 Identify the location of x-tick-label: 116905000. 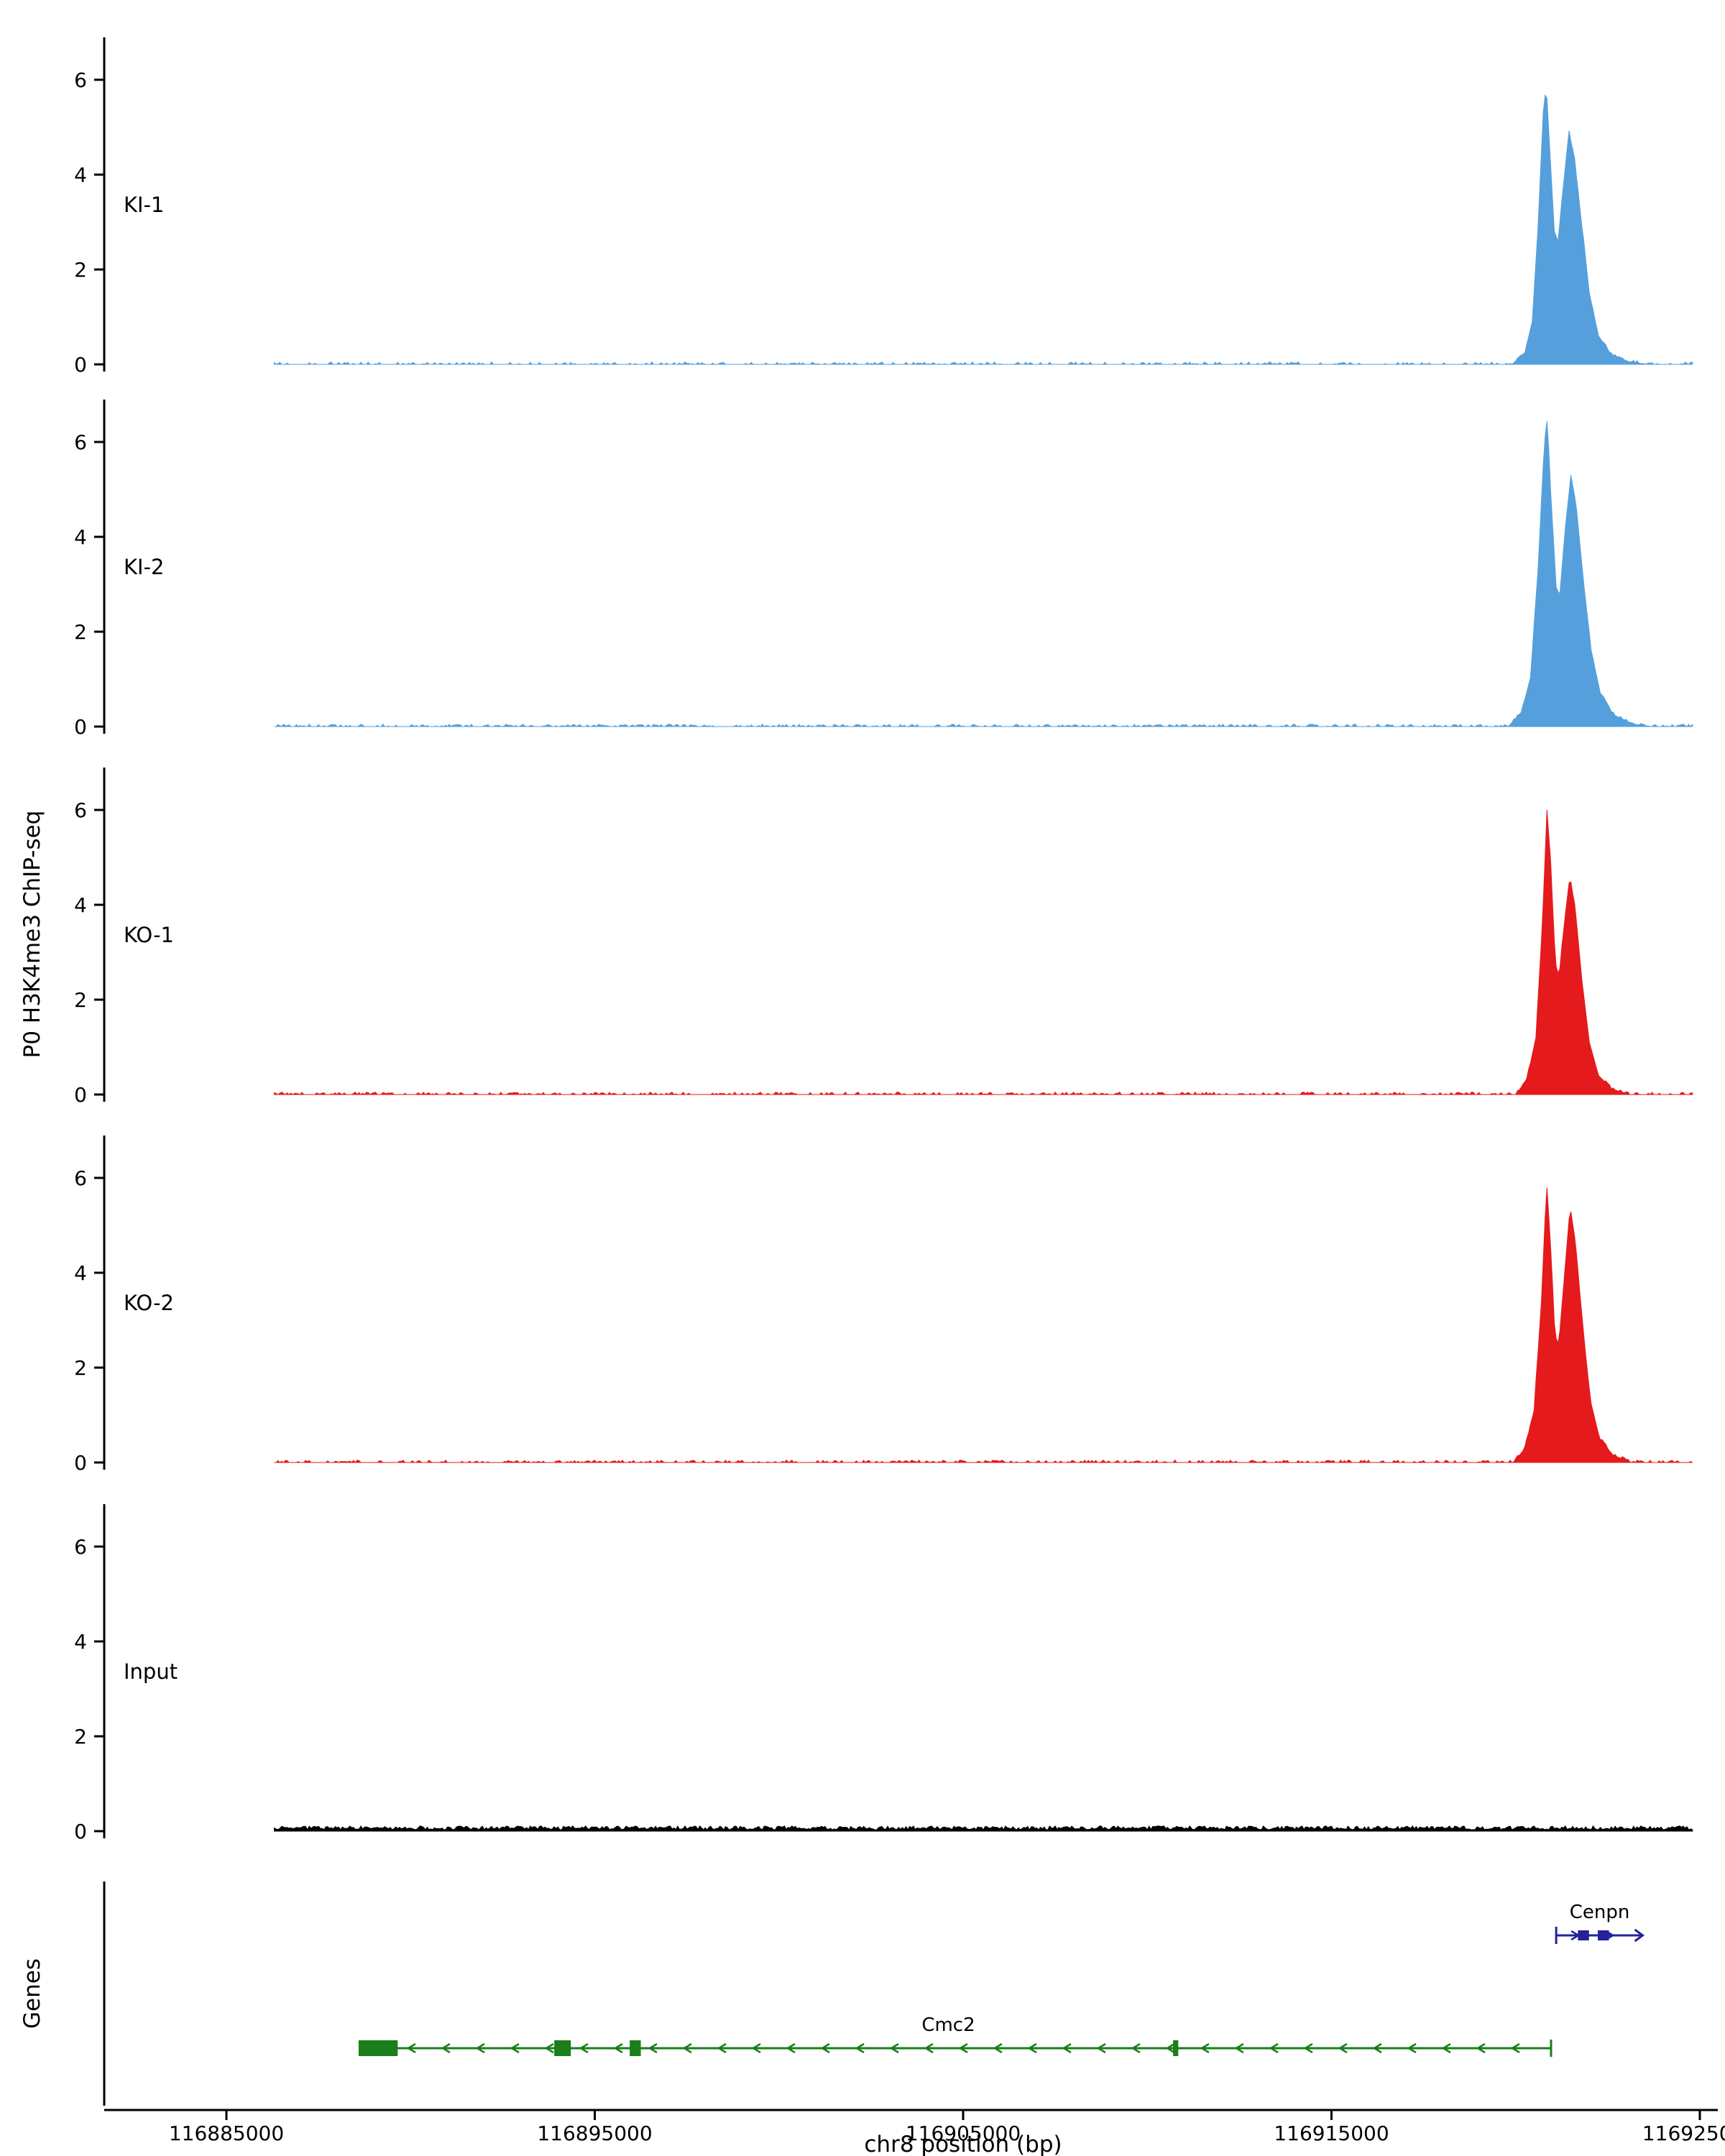
(963, 2133).